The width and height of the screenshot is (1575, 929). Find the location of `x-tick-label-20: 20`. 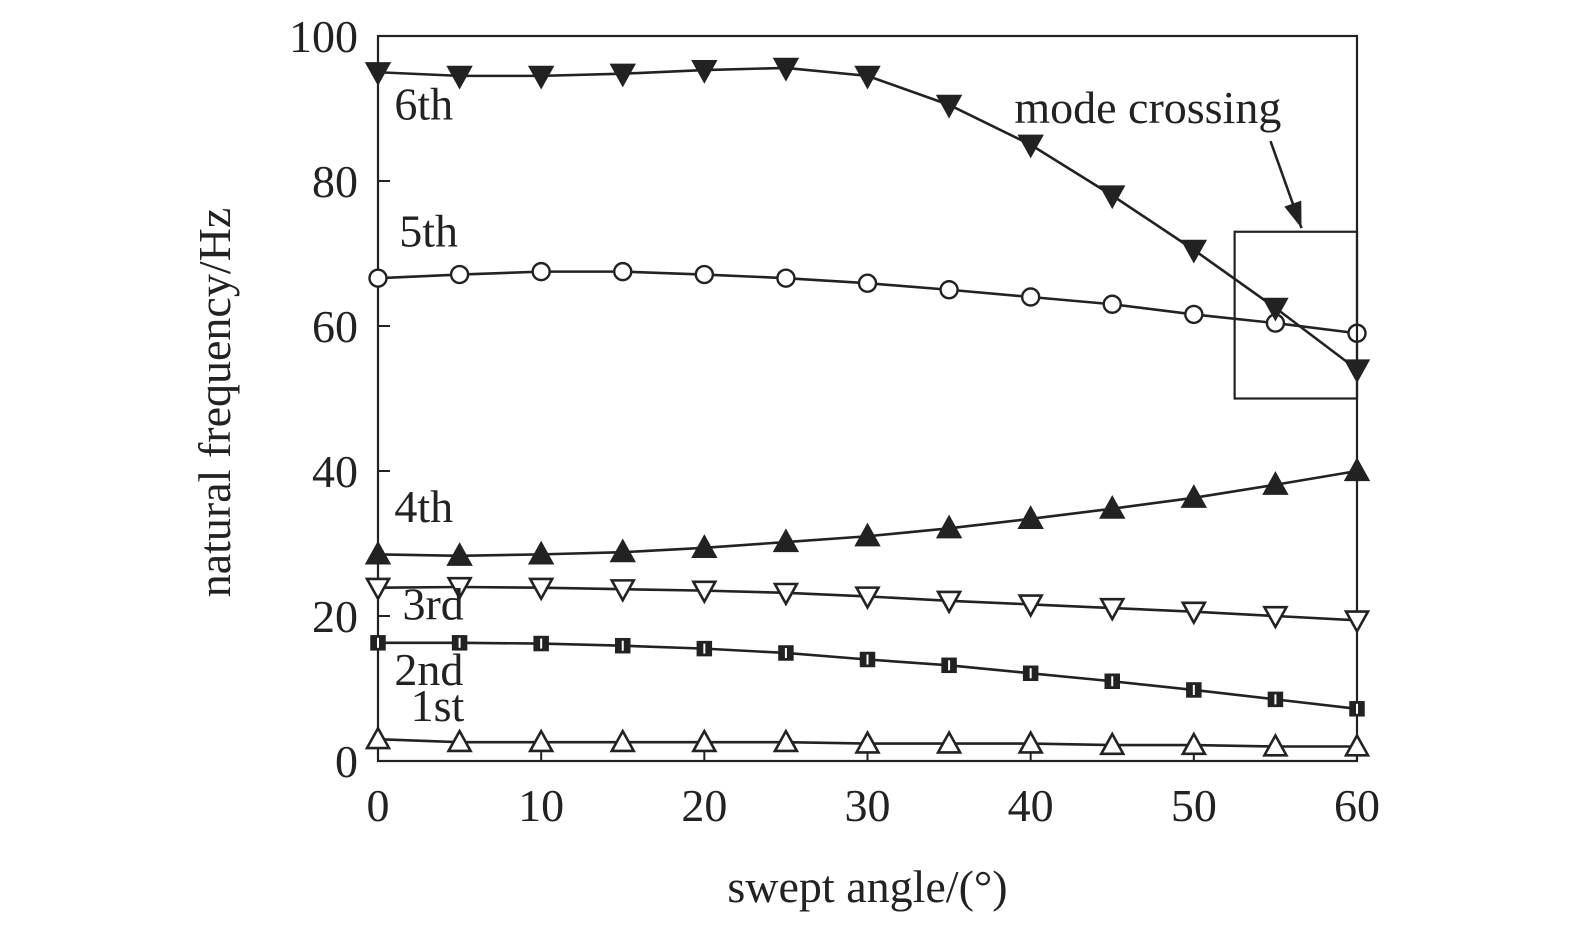

x-tick-label-20: 20 is located at coordinates (704, 805).